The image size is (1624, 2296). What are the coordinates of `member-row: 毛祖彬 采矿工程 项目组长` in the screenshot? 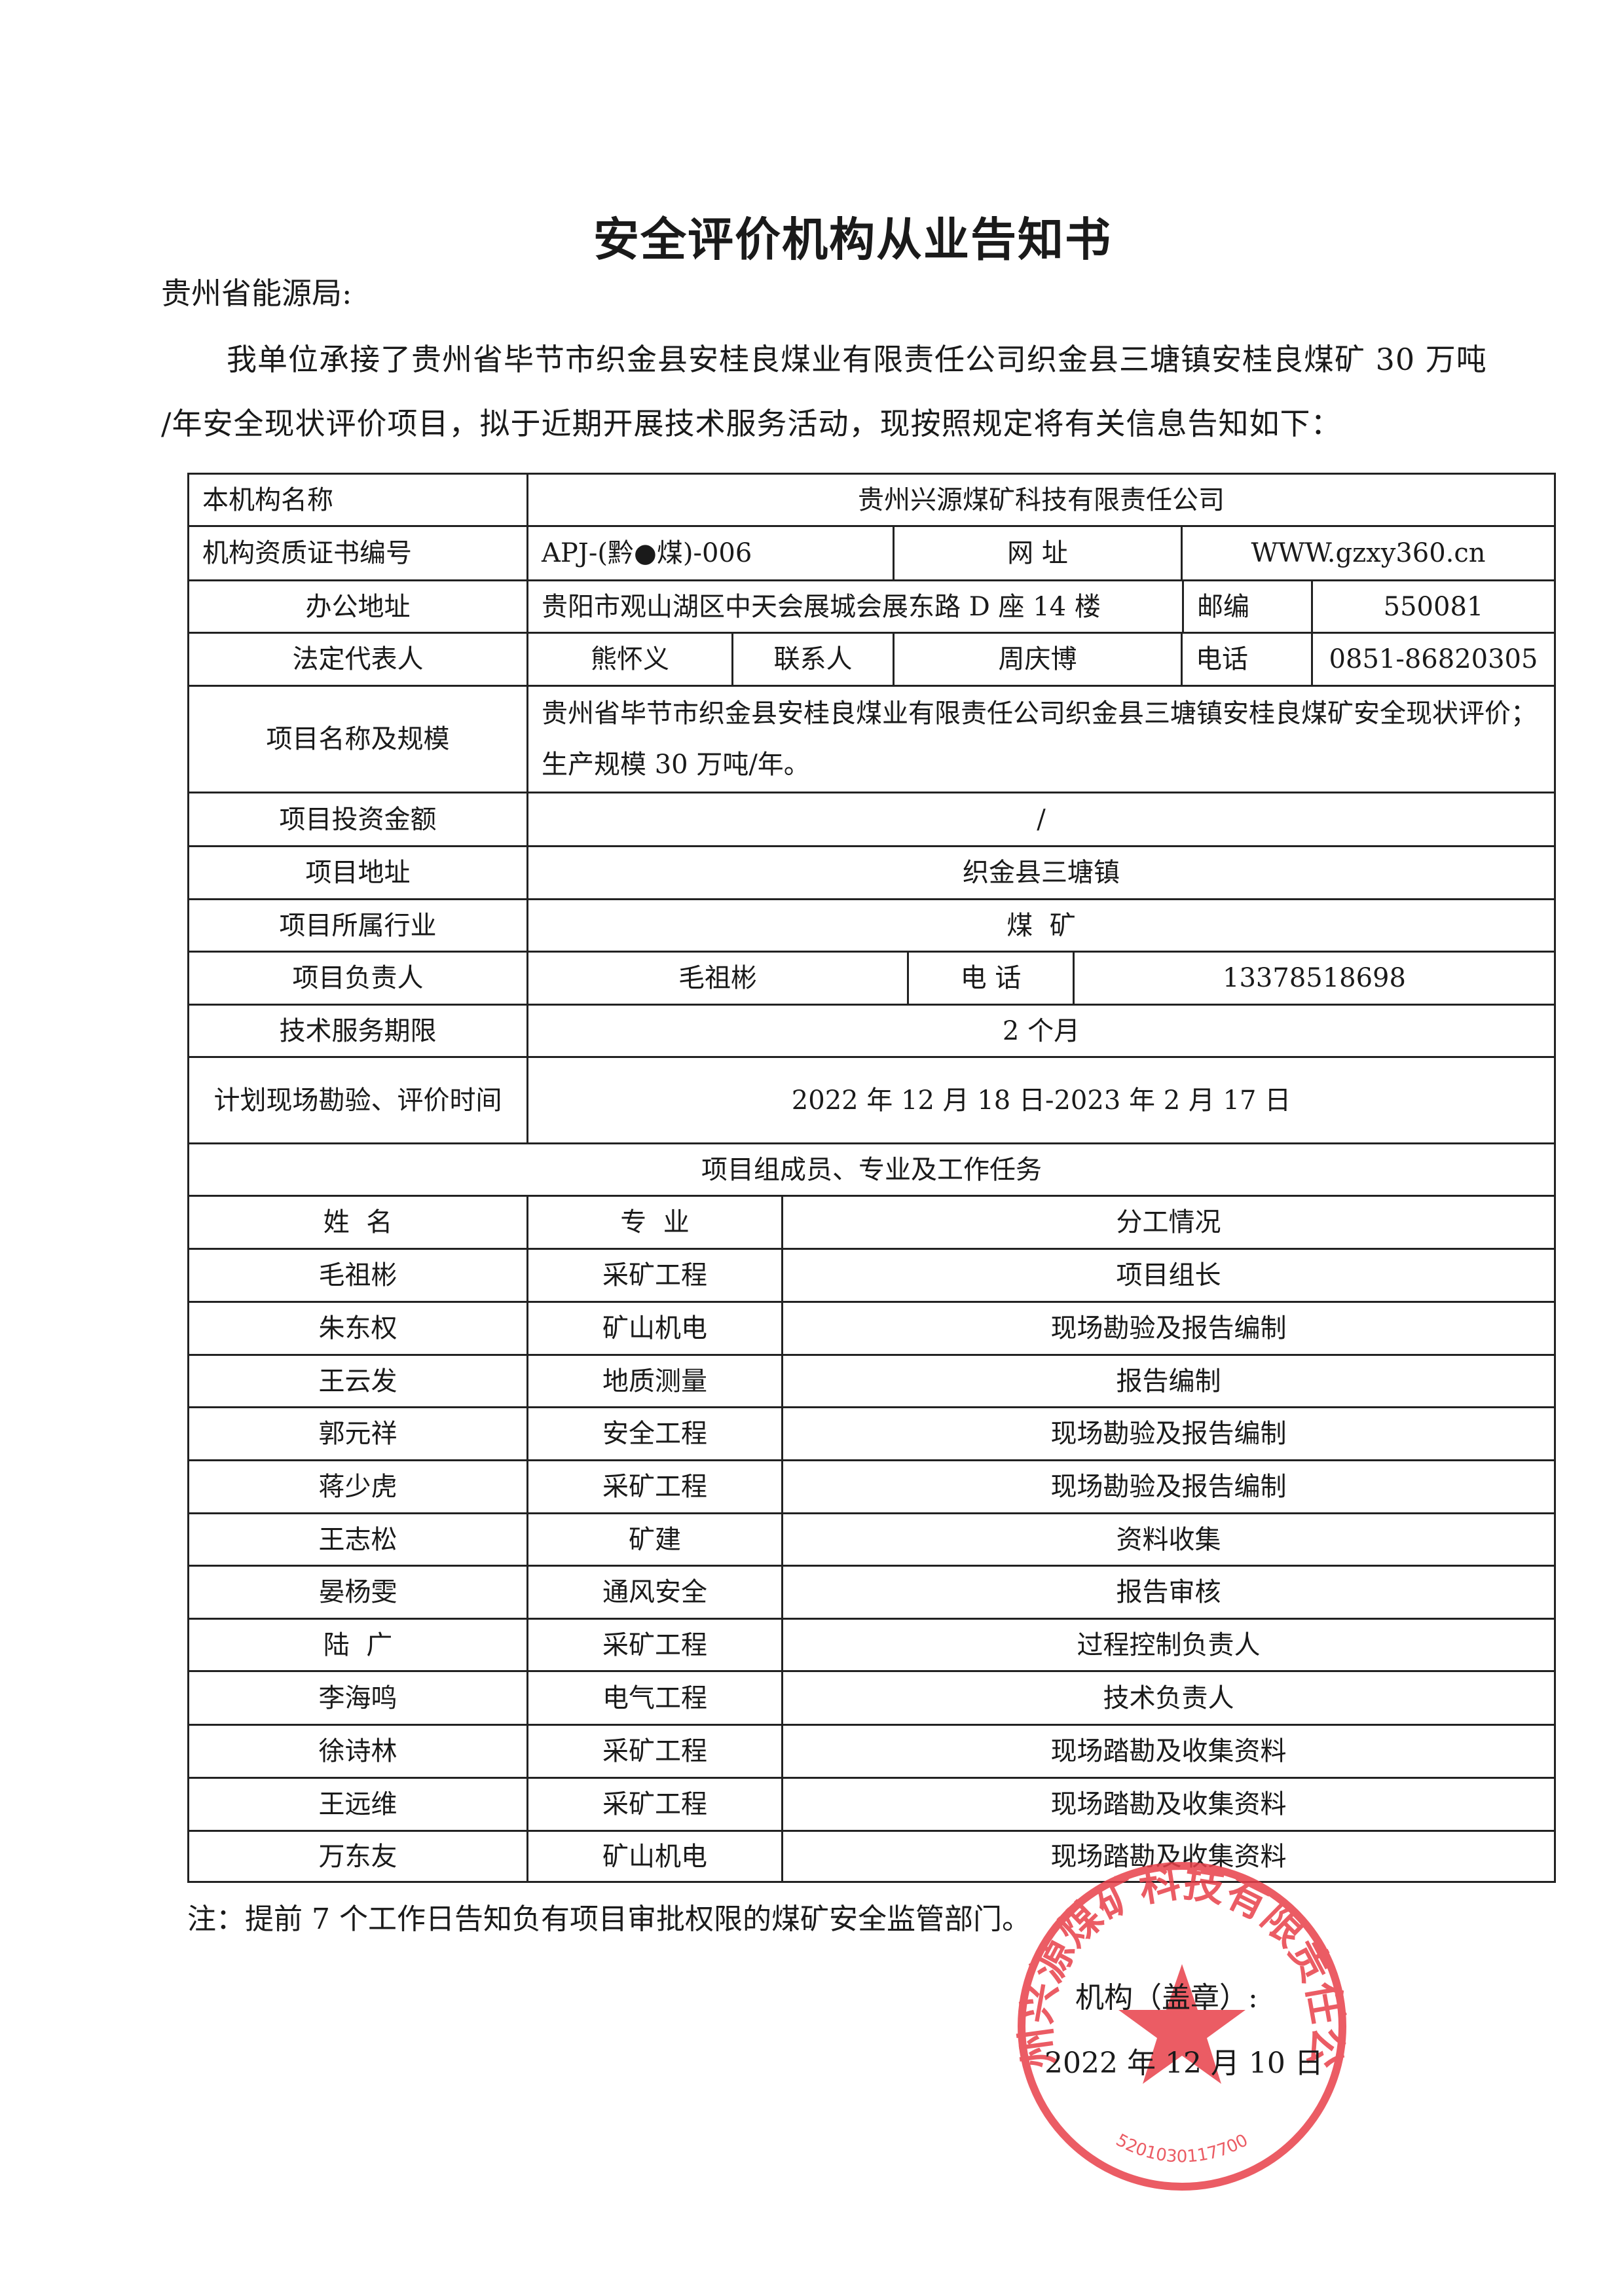 It's located at (871, 1276).